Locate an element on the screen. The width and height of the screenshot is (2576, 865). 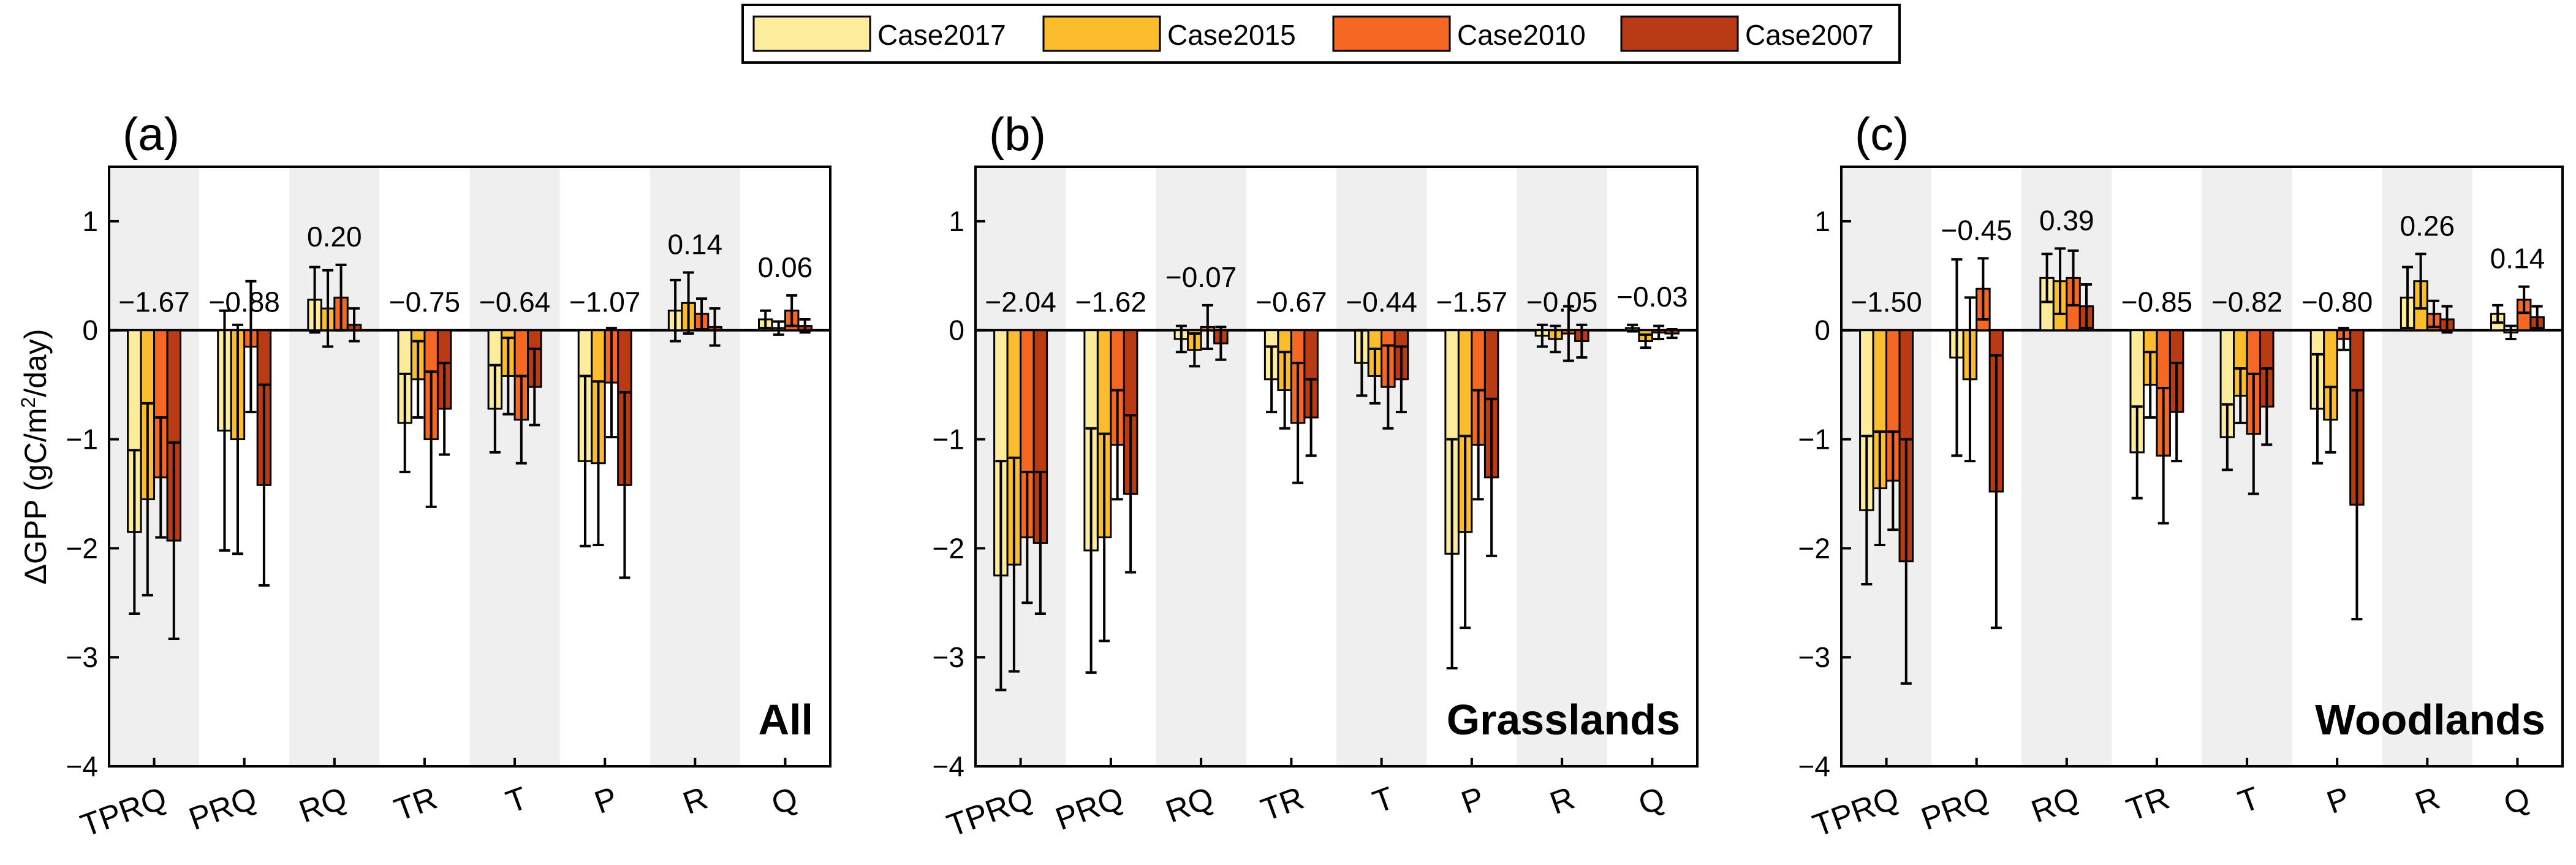
panel-c-errorbar-tprq-case2010 is located at coordinates (1893, 481).